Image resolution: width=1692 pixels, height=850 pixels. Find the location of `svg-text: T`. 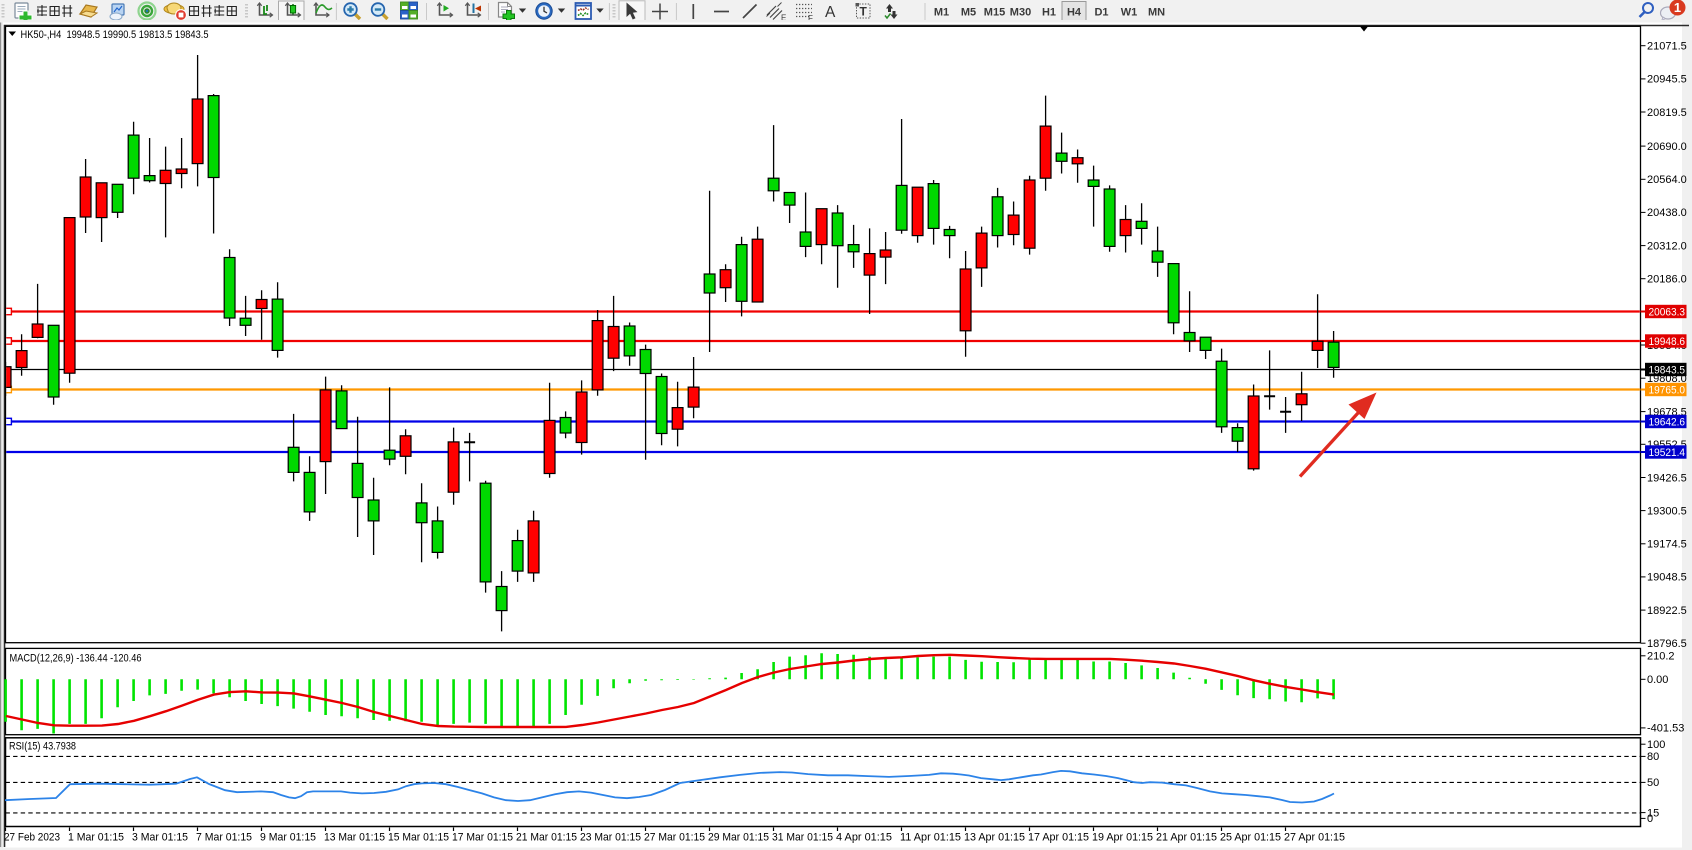

svg-text: T is located at coordinates (864, 12).